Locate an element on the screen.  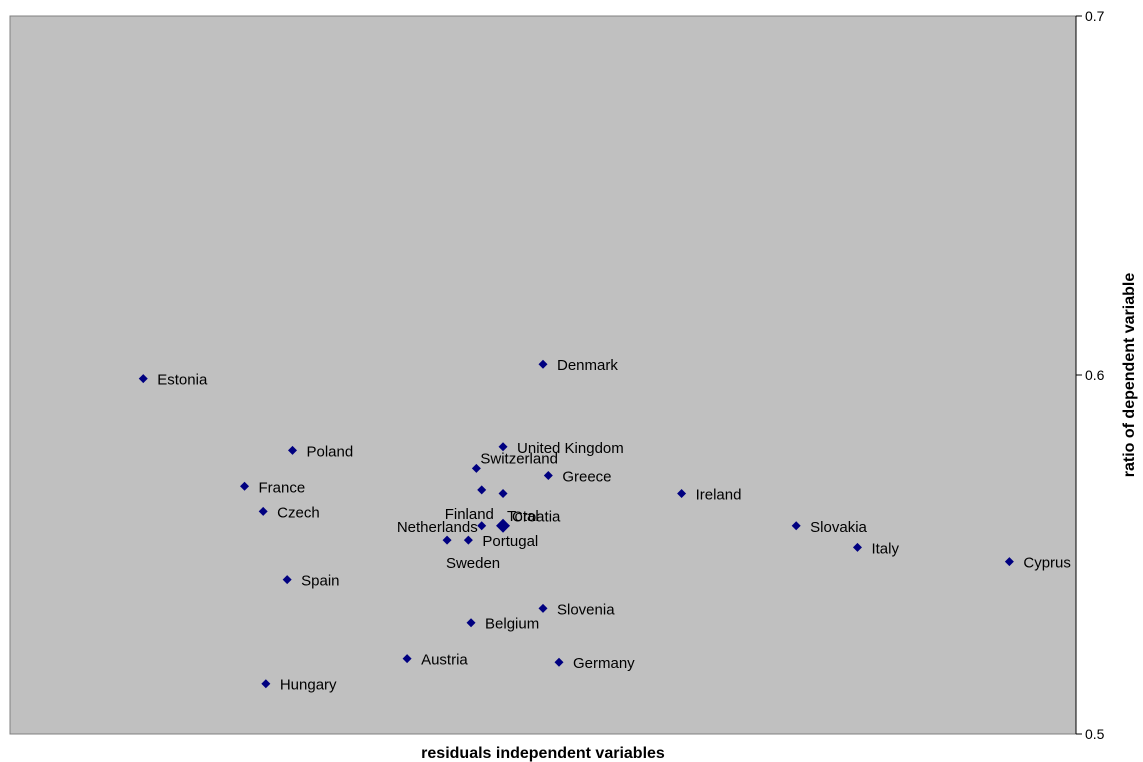
point-label: Netherlands is located at coordinates (437, 527).